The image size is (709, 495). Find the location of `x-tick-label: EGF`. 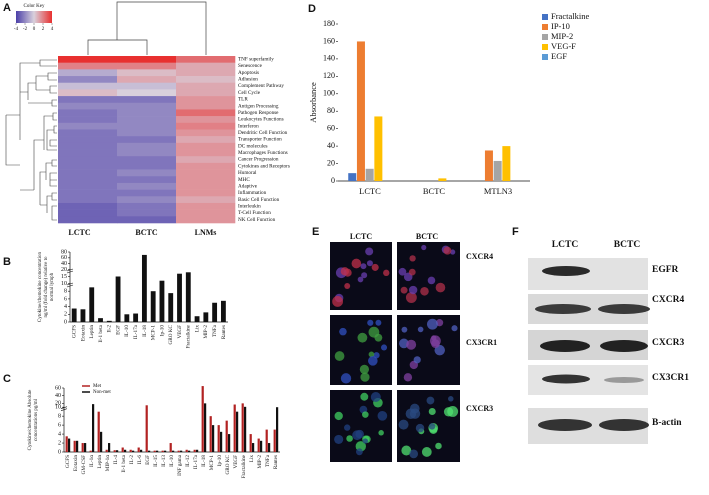

x-tick-label: EGF is located at coordinates (148, 460).